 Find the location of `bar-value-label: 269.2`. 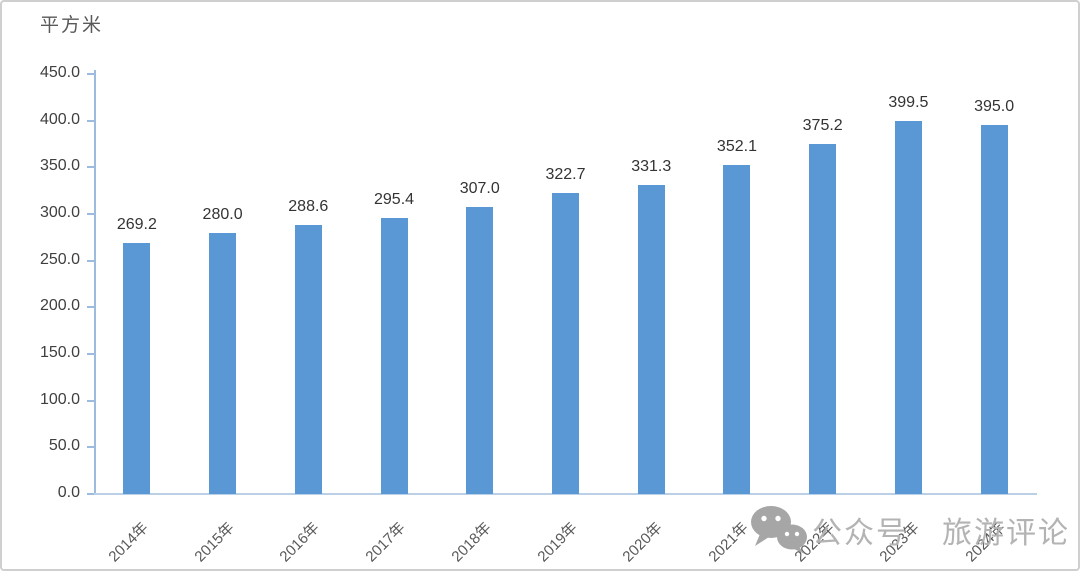

bar-value-label: 269.2 is located at coordinates (136, 224).